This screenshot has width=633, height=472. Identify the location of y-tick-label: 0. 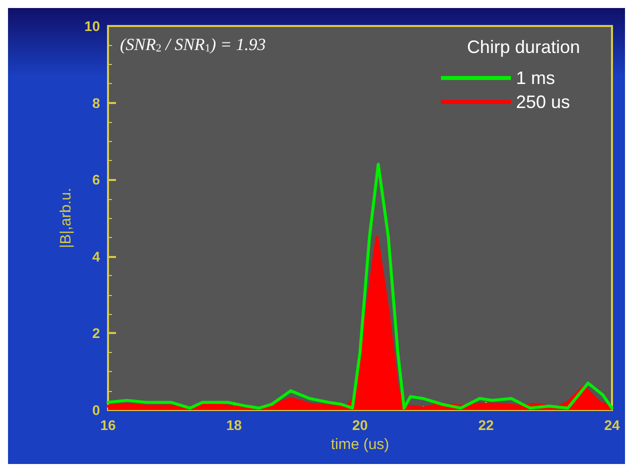
(96, 410).